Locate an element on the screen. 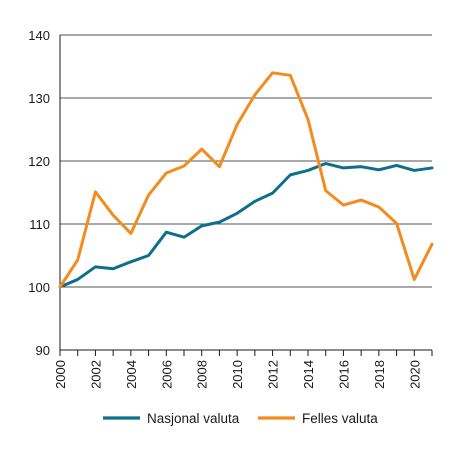 This screenshot has height=454, width=460. y-tick-labels: 90 100 110 120 130 140 is located at coordinates (39, 193).